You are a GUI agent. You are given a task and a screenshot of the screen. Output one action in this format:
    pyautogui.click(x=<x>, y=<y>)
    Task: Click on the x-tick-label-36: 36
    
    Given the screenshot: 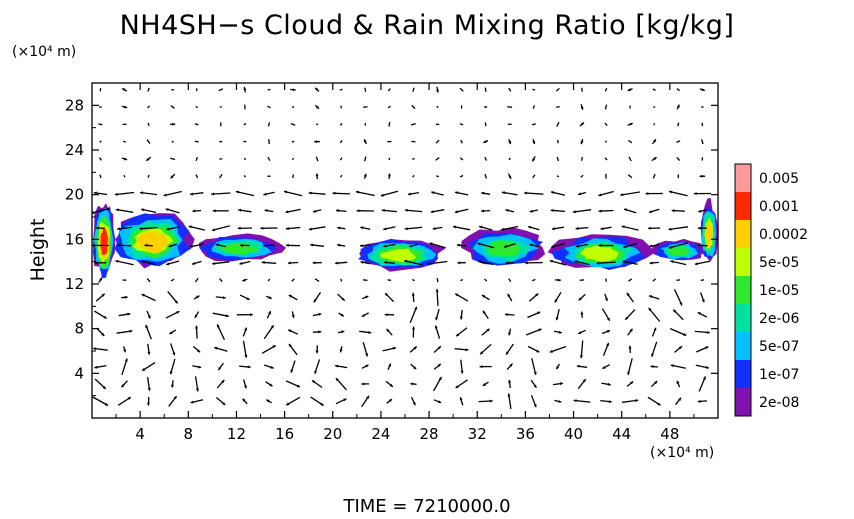 What is the action you would take?
    pyautogui.click(x=525, y=434)
    